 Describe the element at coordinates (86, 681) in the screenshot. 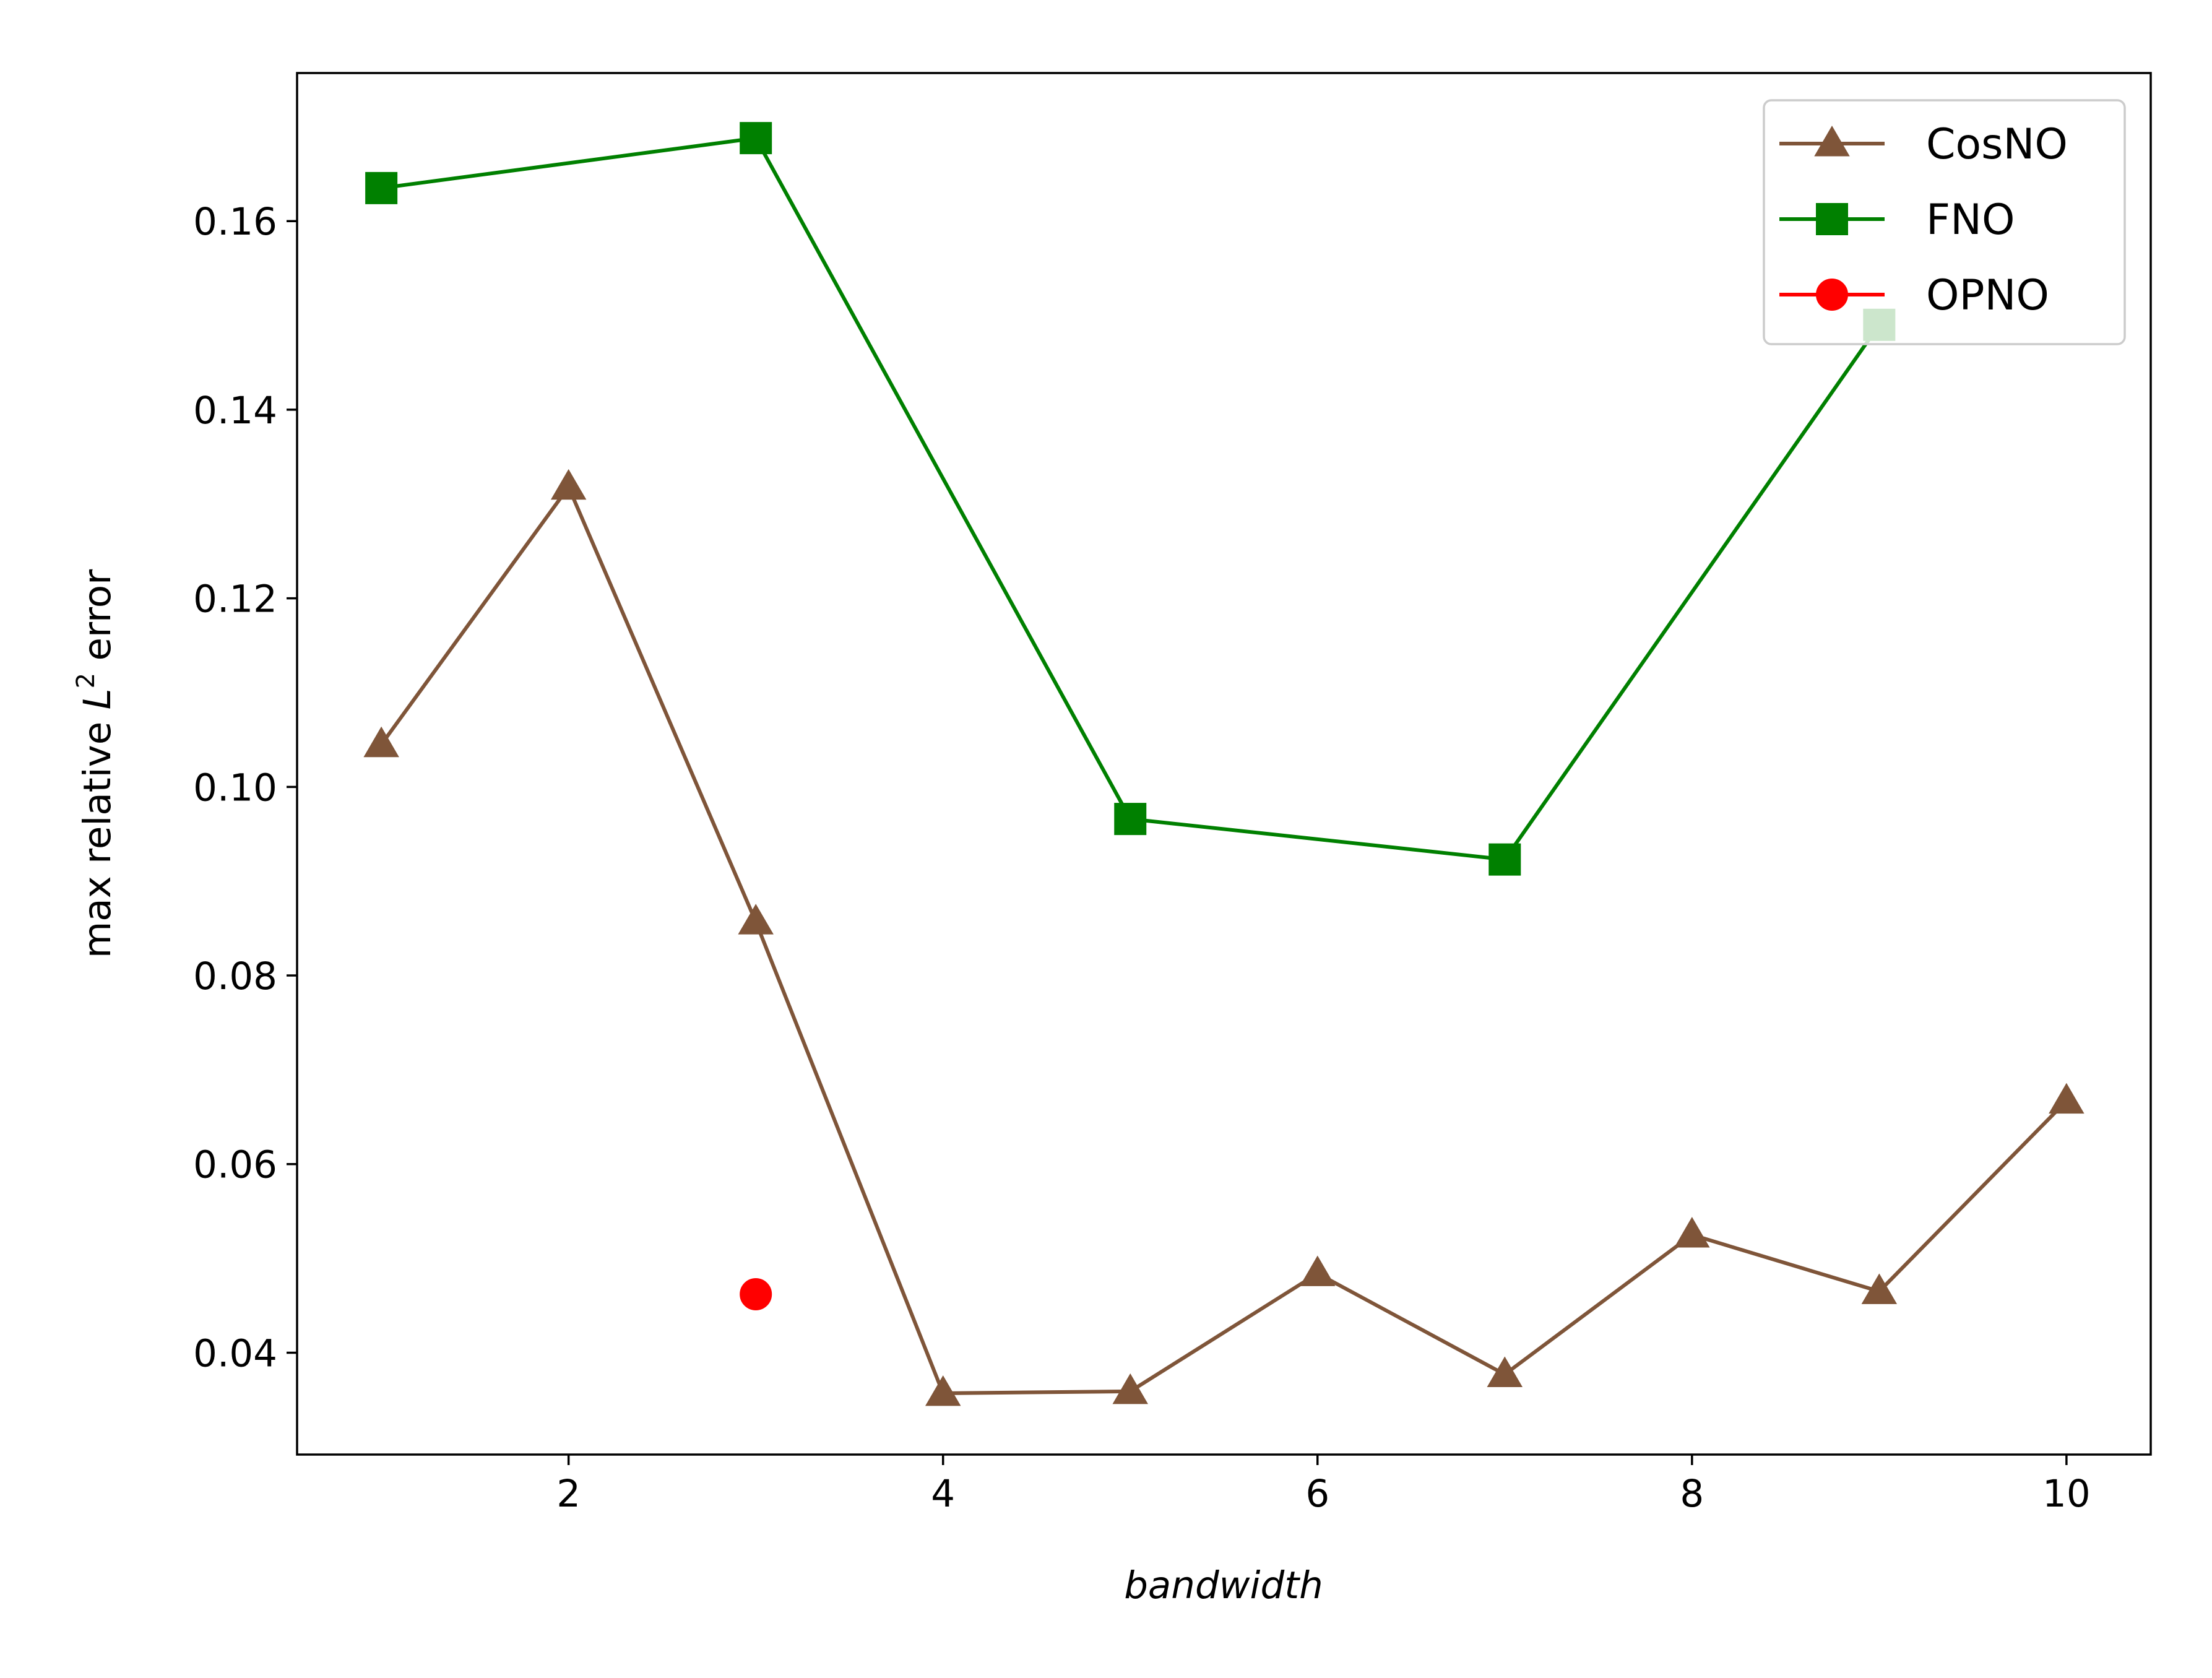

I see `y-axis-label-superscript: 2` at that location.